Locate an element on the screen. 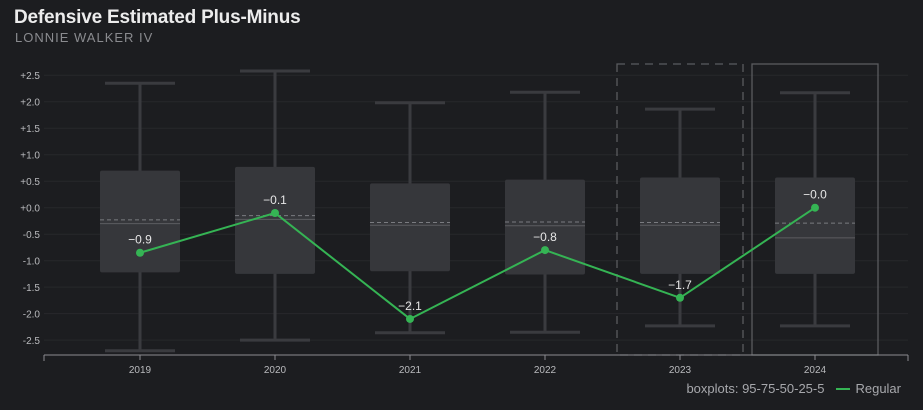 The height and width of the screenshot is (410, 923). boxplot-2019 is located at coordinates (140, 217).